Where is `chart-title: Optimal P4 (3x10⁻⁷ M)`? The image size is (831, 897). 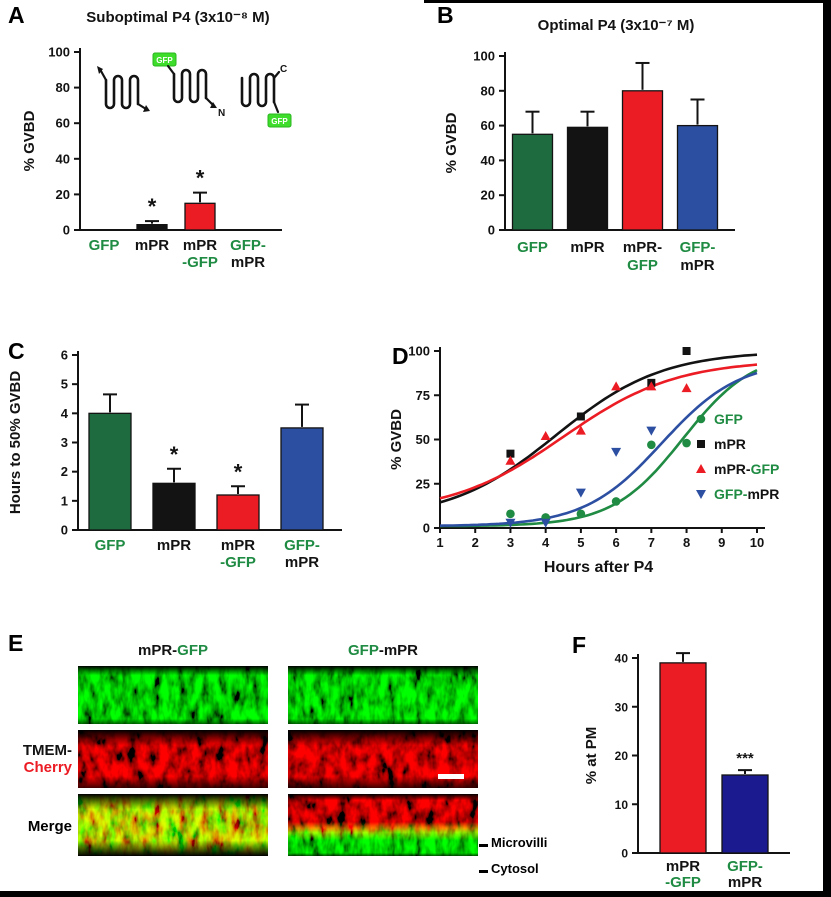 chart-title: Optimal P4 (3x10⁻⁷ M) is located at coordinates (616, 25).